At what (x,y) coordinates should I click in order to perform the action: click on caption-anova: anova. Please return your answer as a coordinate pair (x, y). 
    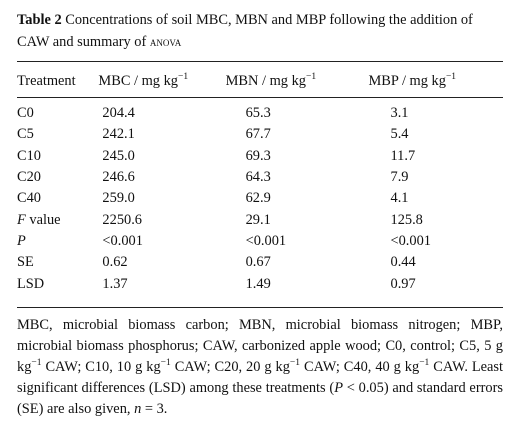
    Looking at the image, I should click on (165, 41).